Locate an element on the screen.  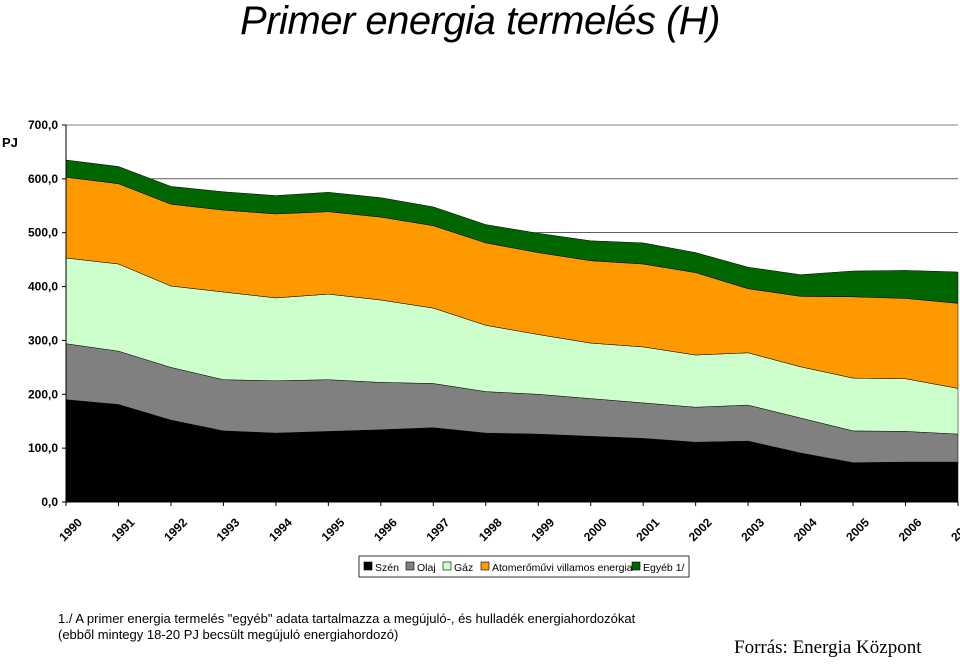
x-tick-label: 1994 is located at coordinates (280, 529).